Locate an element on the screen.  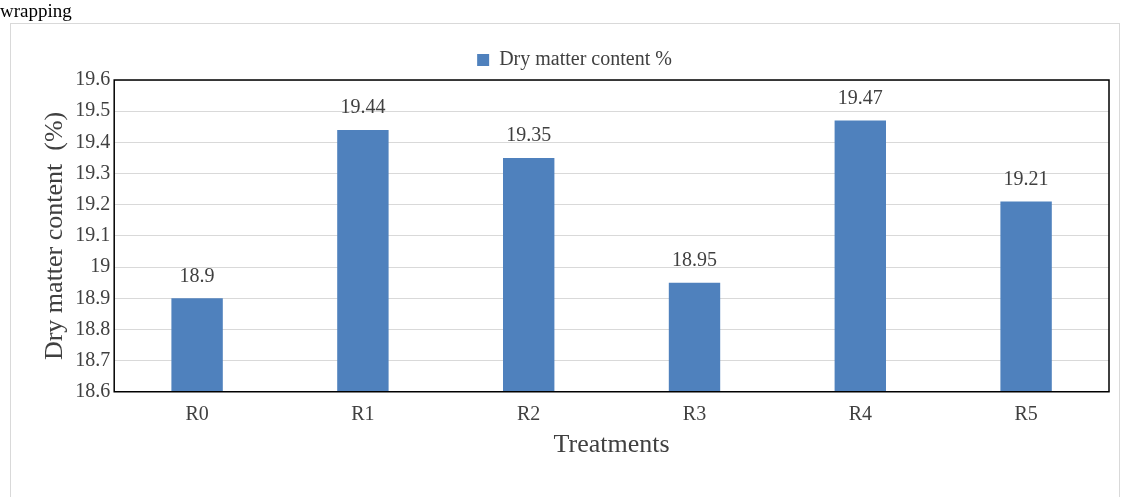
data-label: 19.21 is located at coordinates (1026, 177).